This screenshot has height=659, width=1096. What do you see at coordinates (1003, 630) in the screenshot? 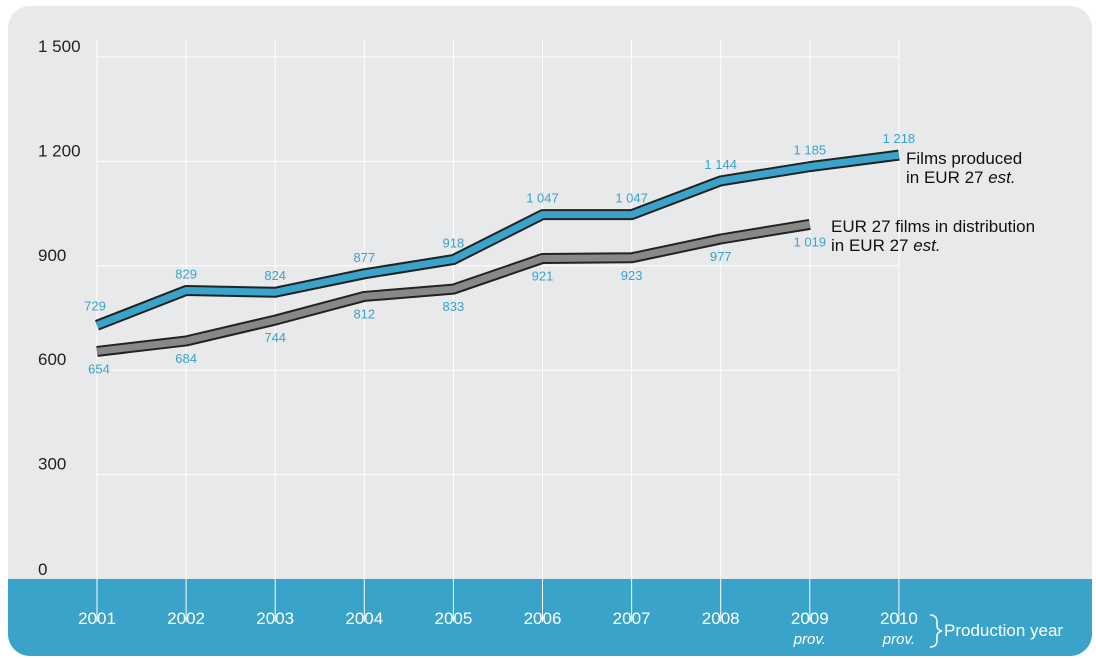
I see `x-axis-title: Production year` at bounding box center [1003, 630].